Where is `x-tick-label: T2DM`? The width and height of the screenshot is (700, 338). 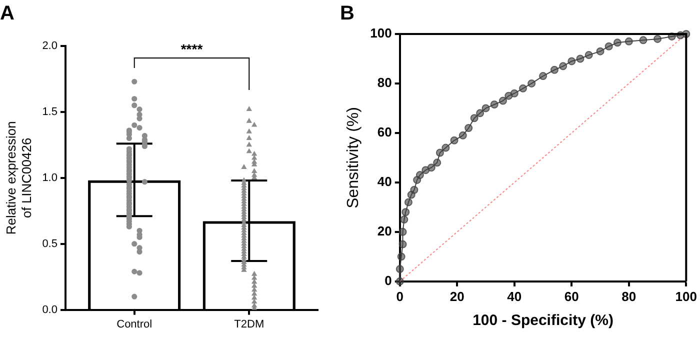 x-tick-label: T2DM is located at coordinates (249, 324).